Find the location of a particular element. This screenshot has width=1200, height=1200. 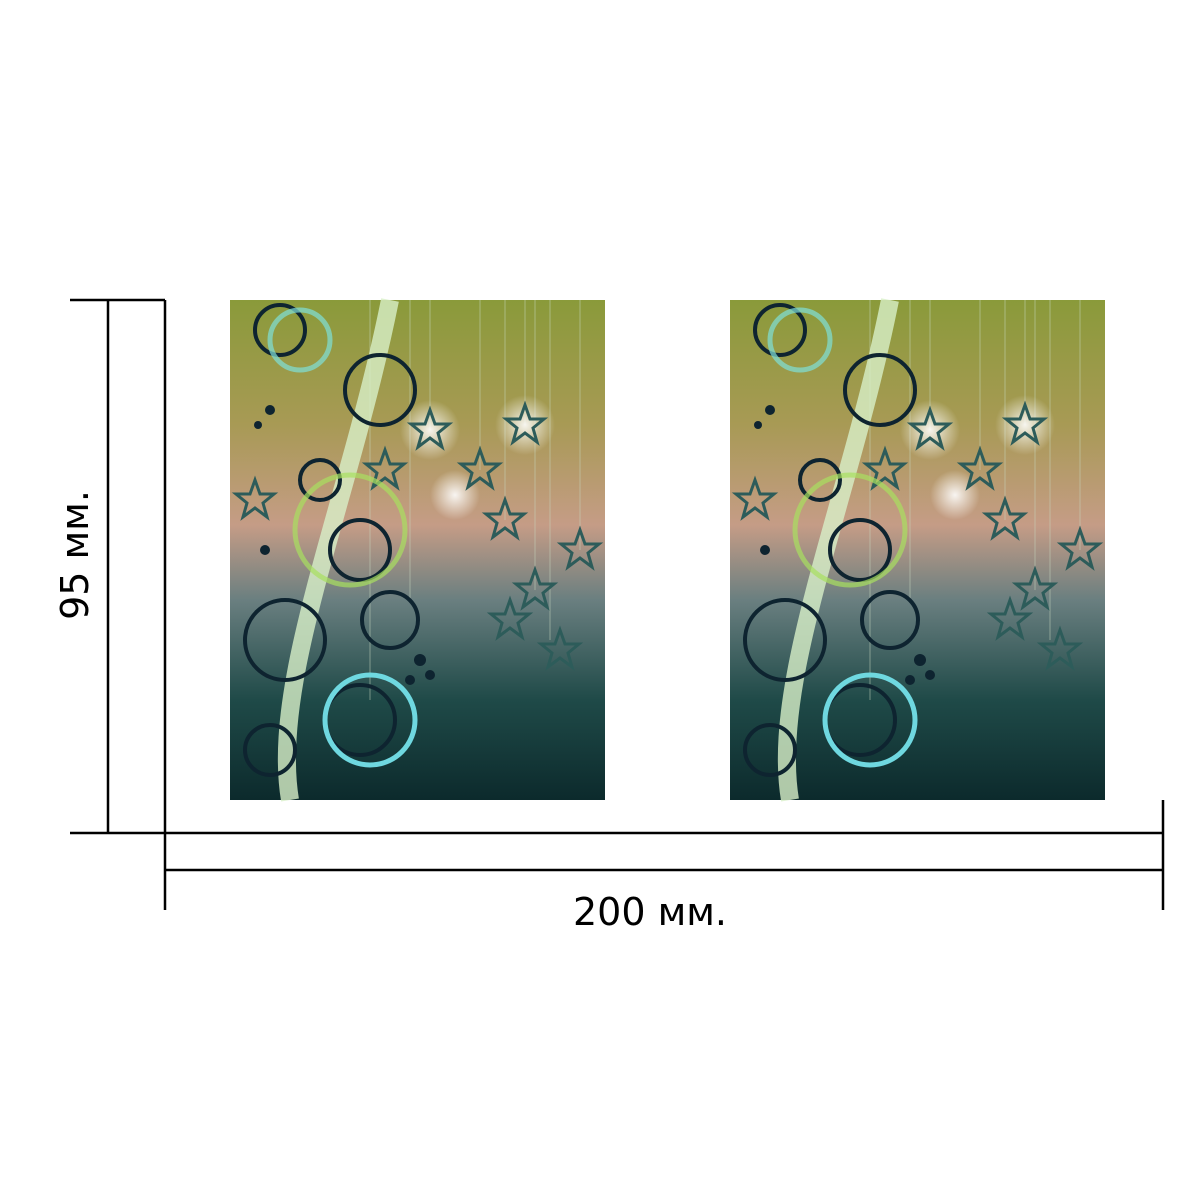

height-dimension is located at coordinates (118, 566).